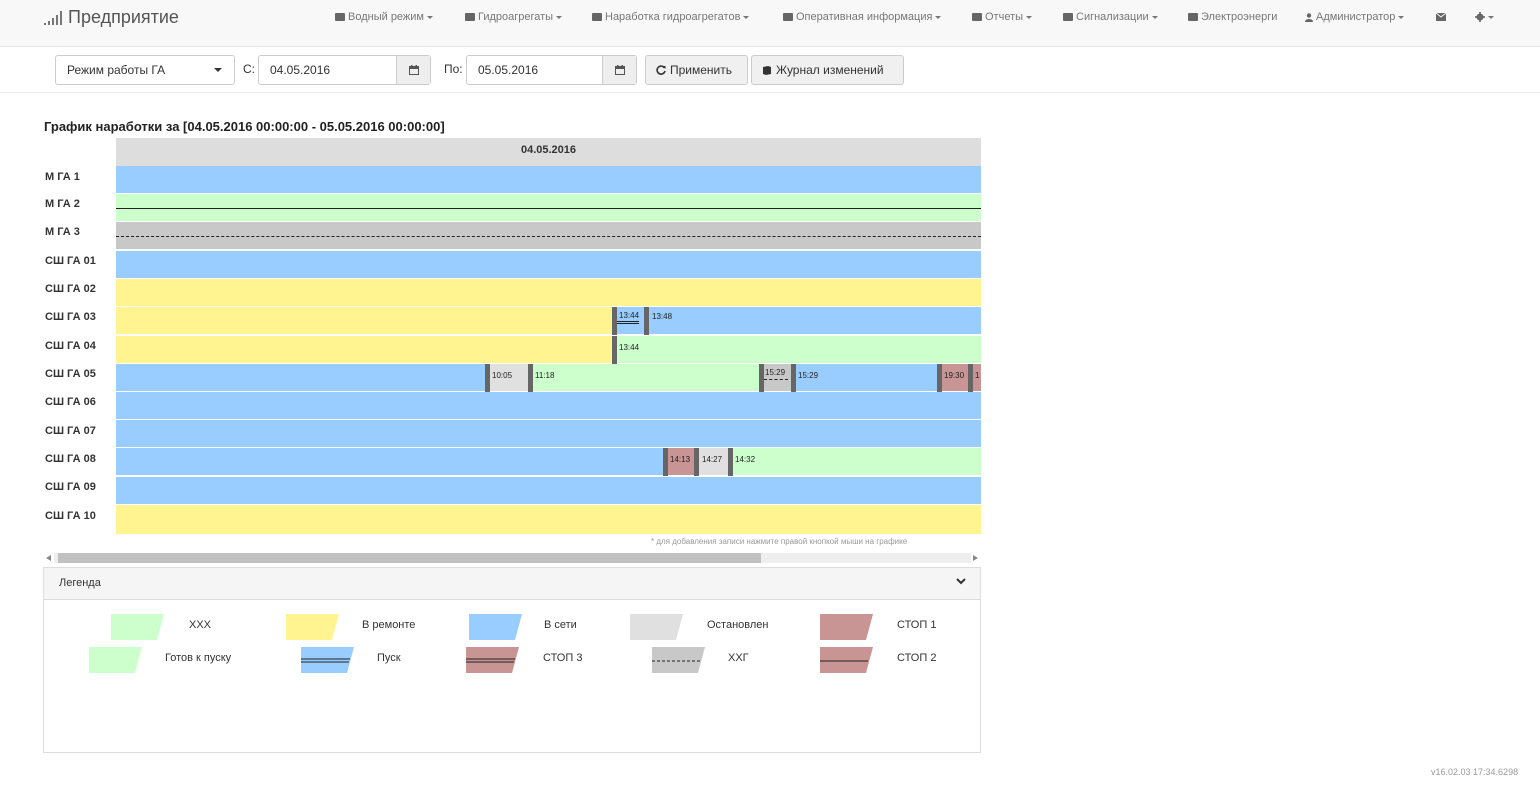 The width and height of the screenshot is (1540, 788). I want to click on time-label: 14:13, so click(680, 459).